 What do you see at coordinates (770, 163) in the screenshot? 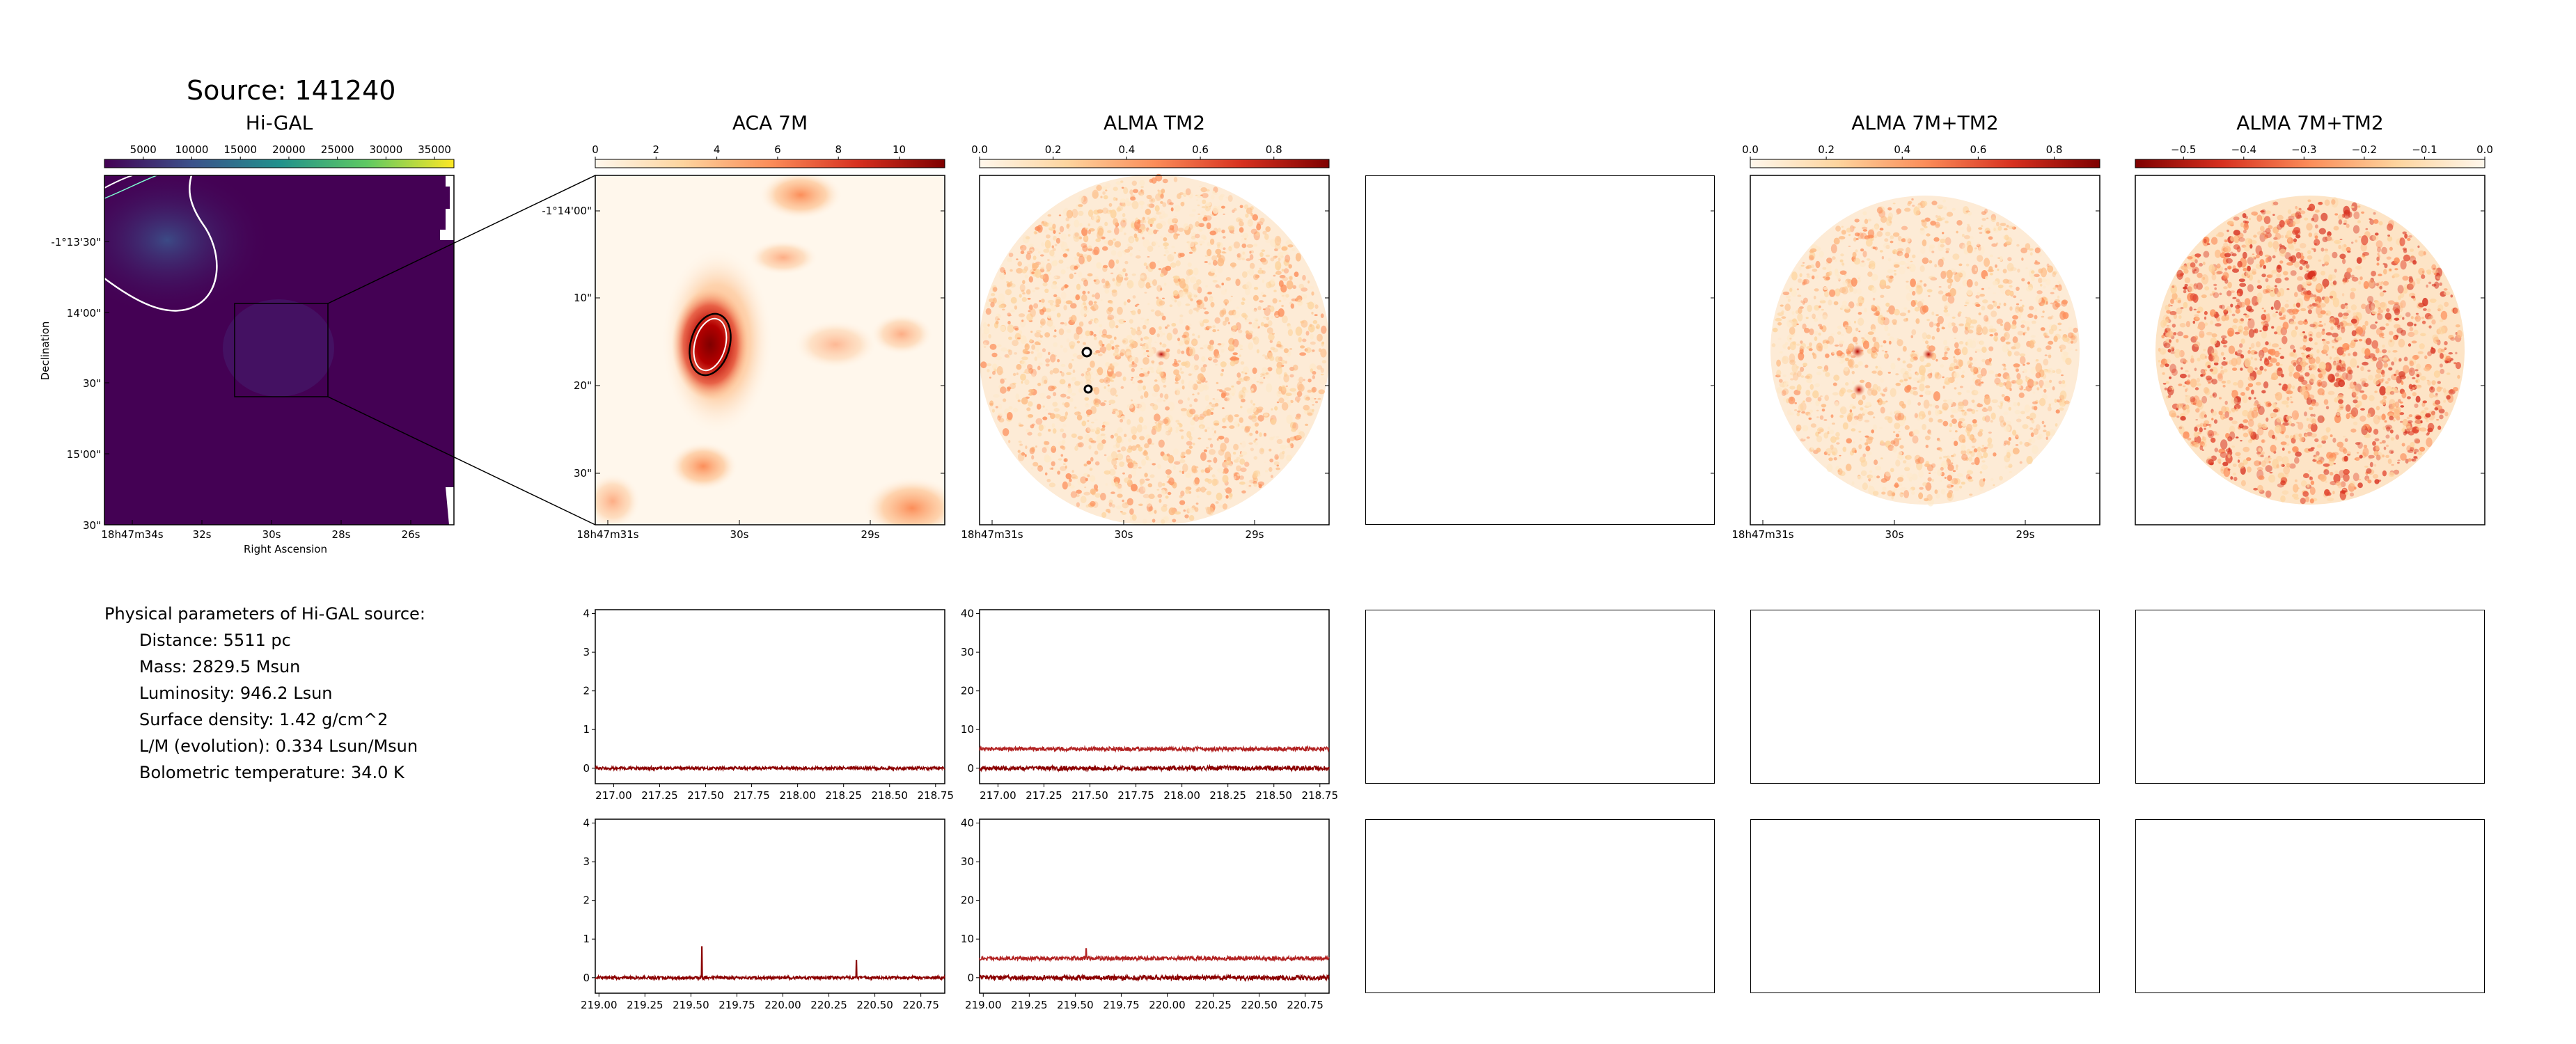
I see `aca-colorbar` at bounding box center [770, 163].